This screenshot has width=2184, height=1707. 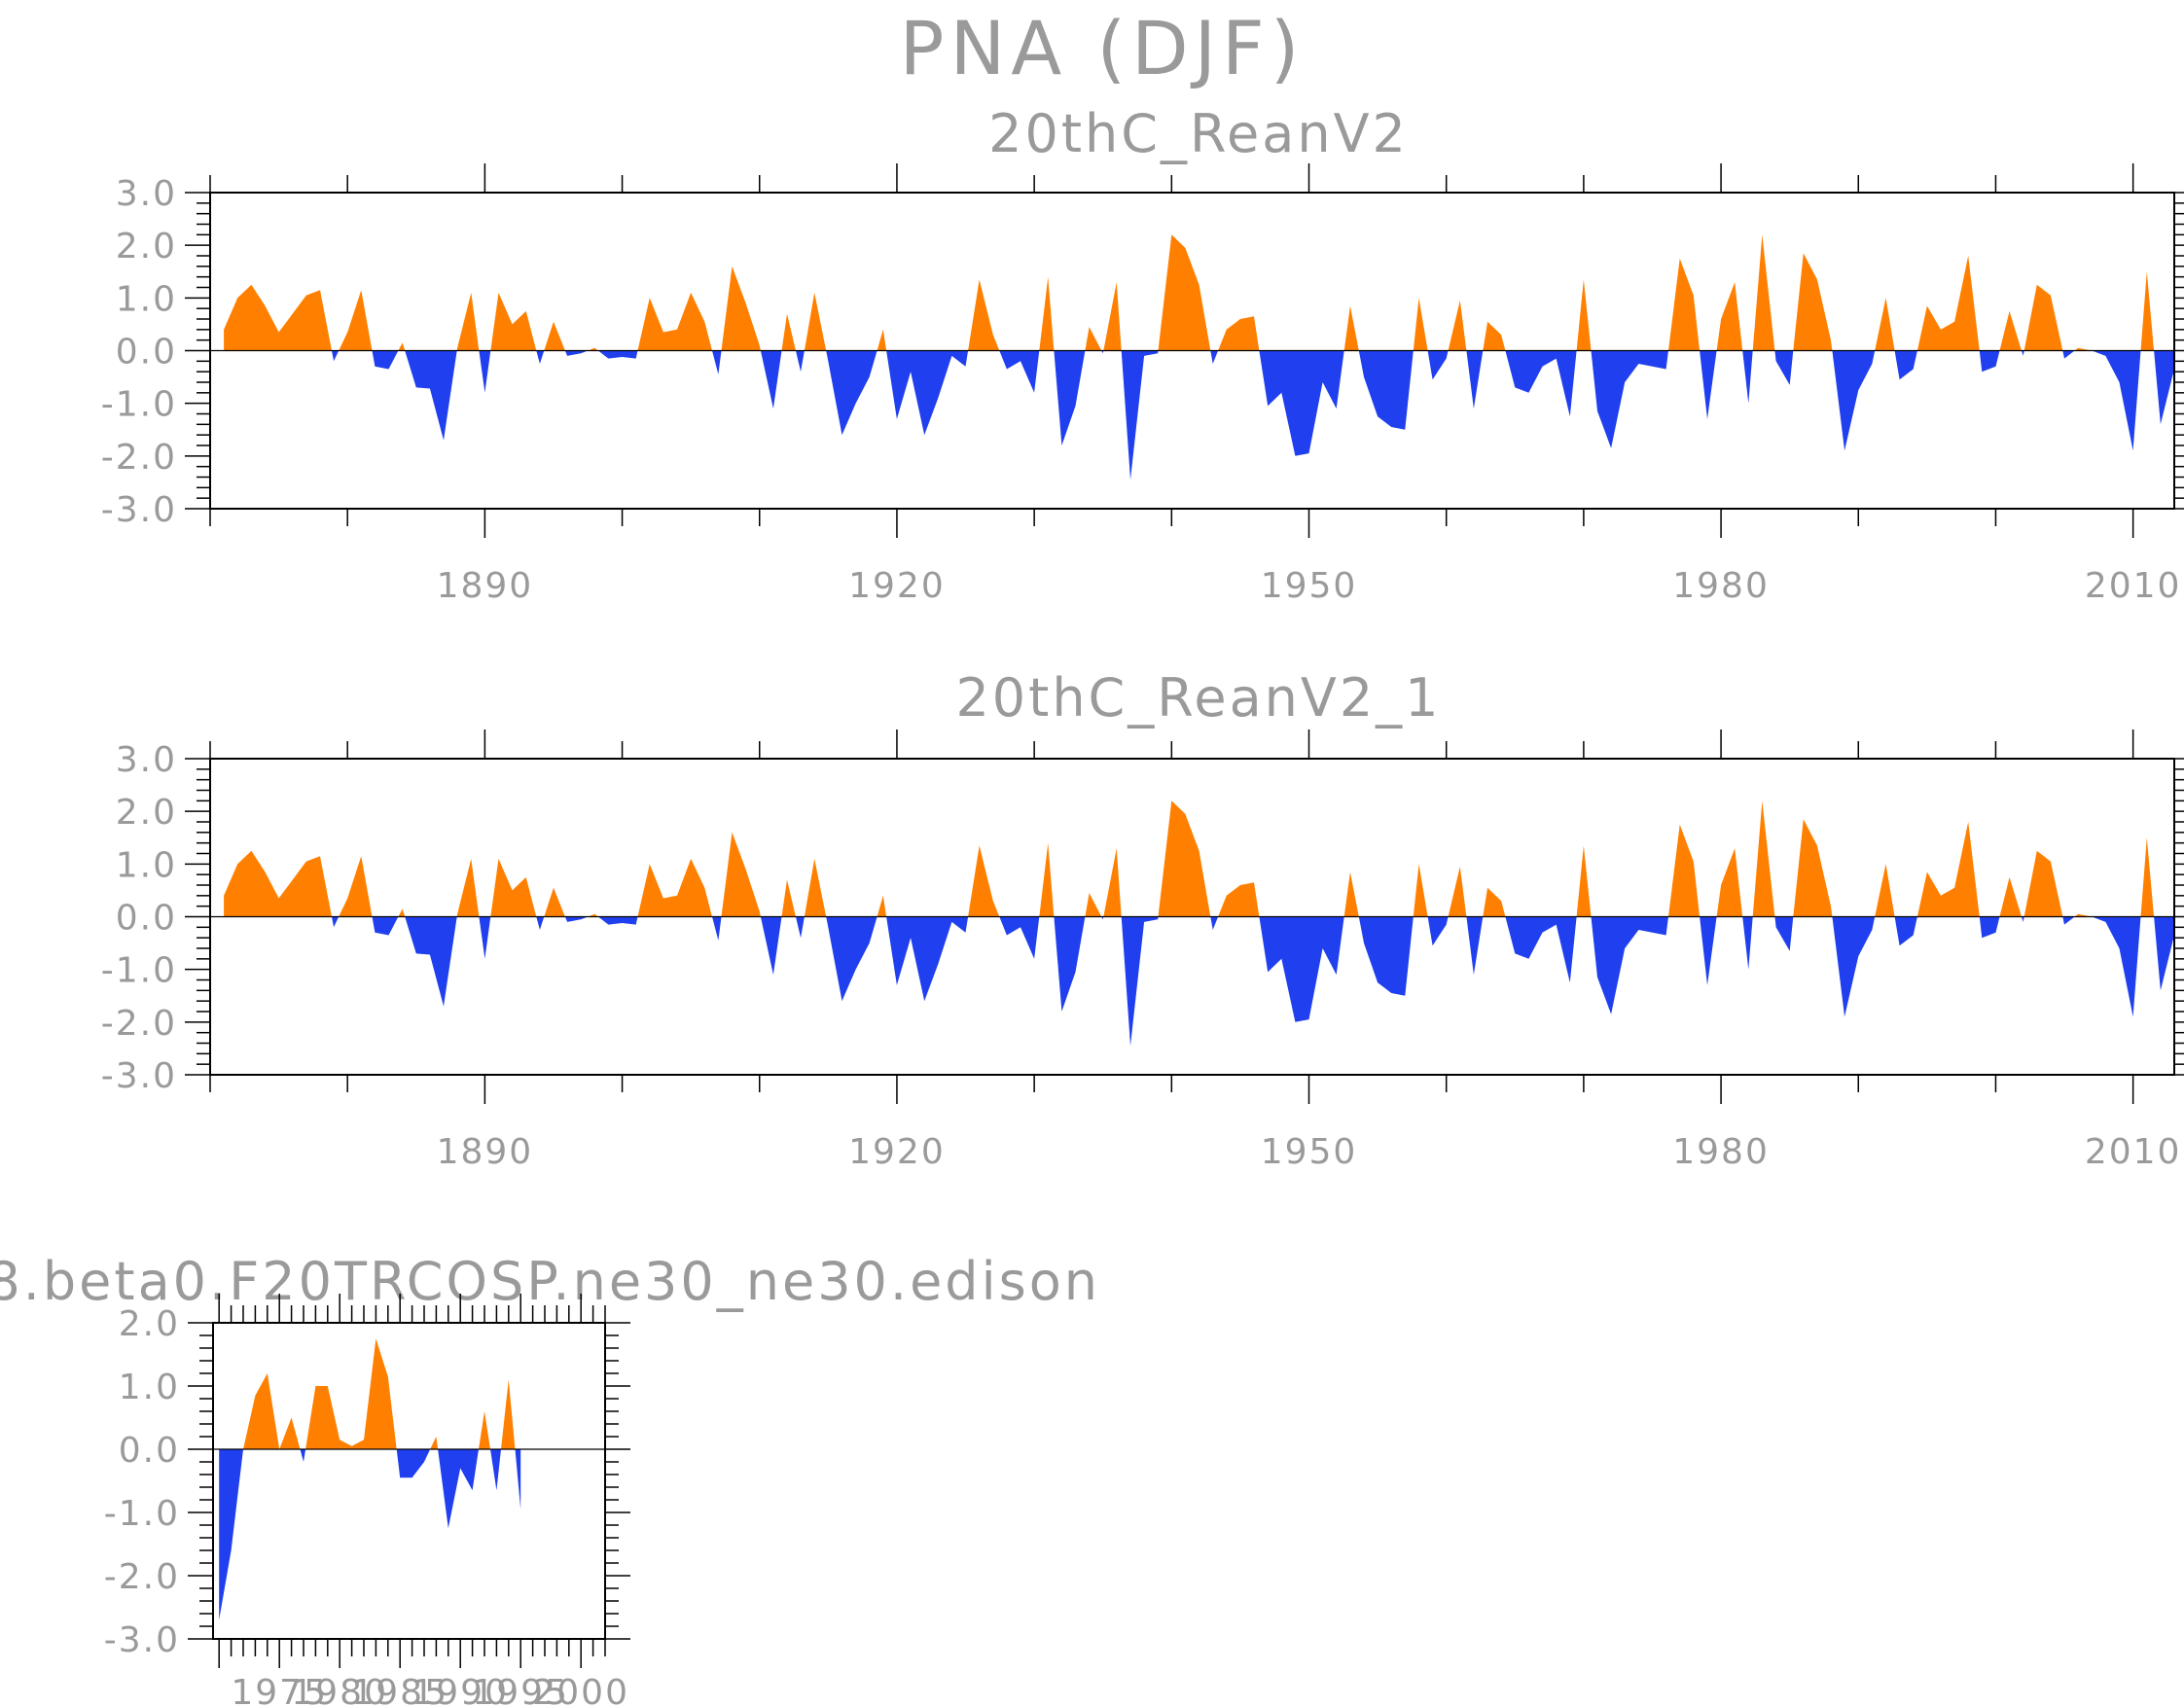 What do you see at coordinates (520, 1690) in the screenshot?
I see `x-tick-label: 1995` at bounding box center [520, 1690].